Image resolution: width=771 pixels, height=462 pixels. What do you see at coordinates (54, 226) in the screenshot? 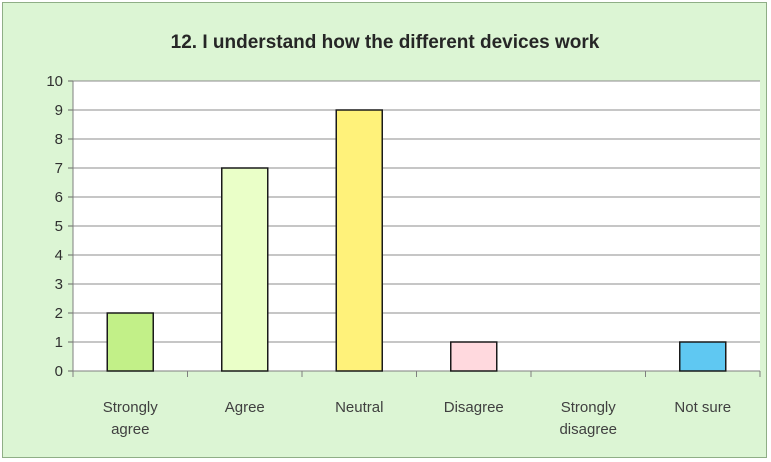
I see `y-axis-ticks: 0 1 2 3 4 5 6 7 8 9 10` at bounding box center [54, 226].